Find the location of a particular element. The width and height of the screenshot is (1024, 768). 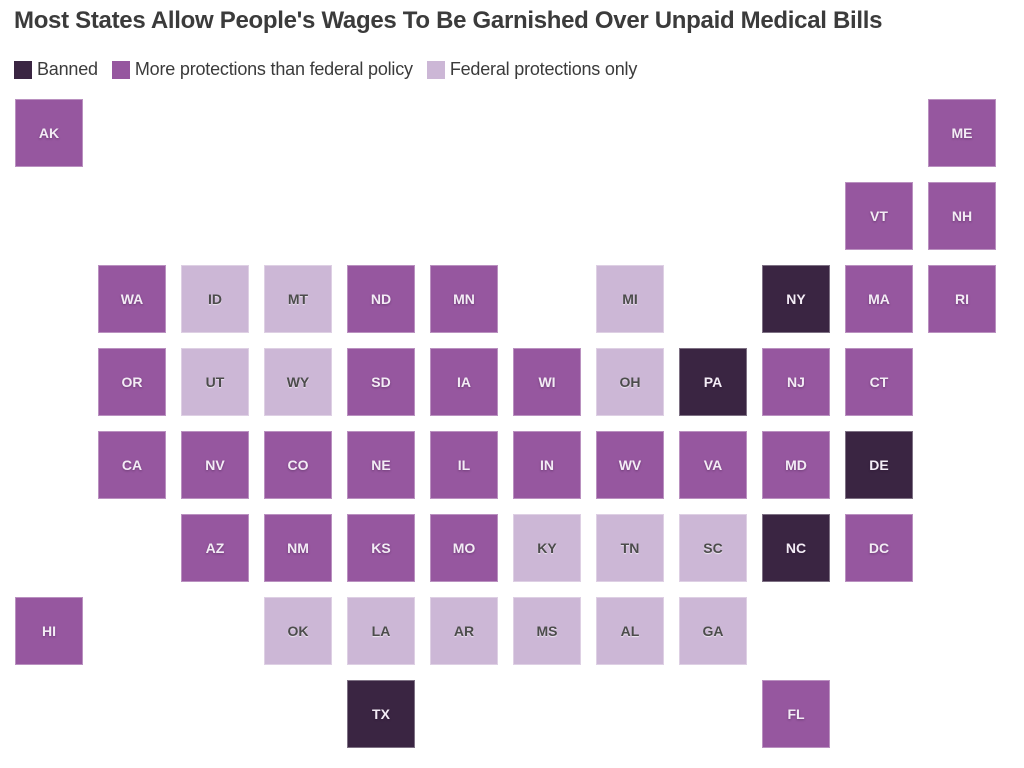

state-label-MD: MD is located at coordinates (796, 465).